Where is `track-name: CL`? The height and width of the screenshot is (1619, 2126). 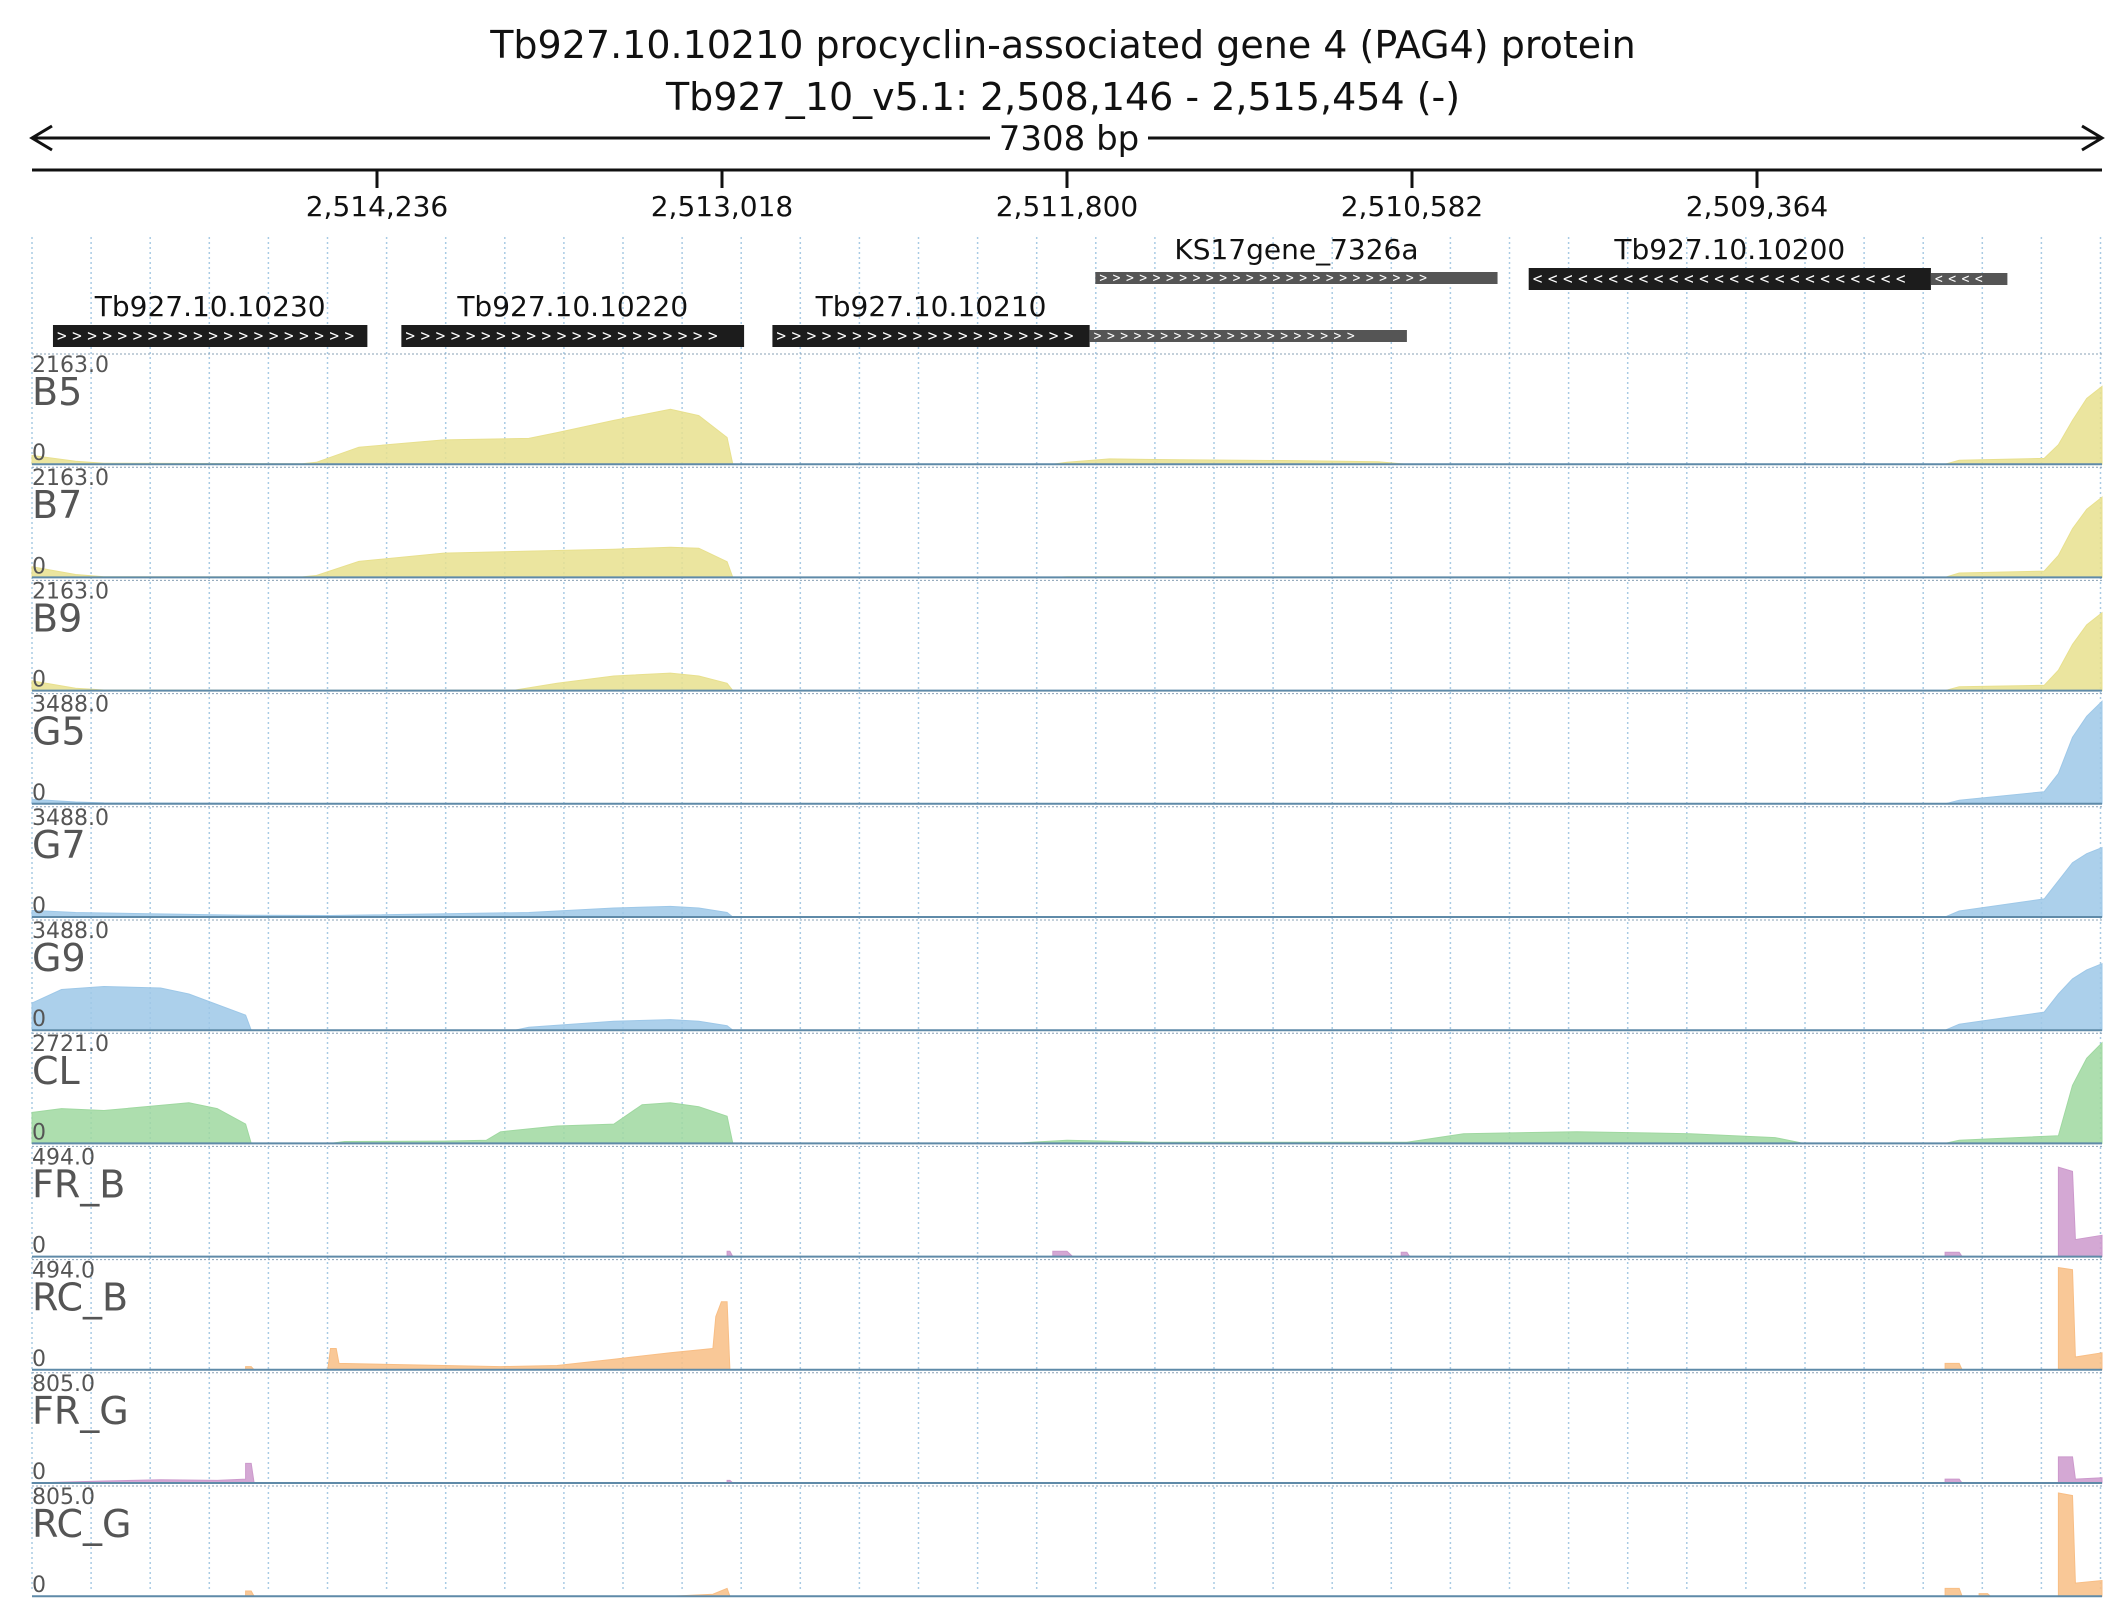 track-name: CL is located at coordinates (56, 1071).